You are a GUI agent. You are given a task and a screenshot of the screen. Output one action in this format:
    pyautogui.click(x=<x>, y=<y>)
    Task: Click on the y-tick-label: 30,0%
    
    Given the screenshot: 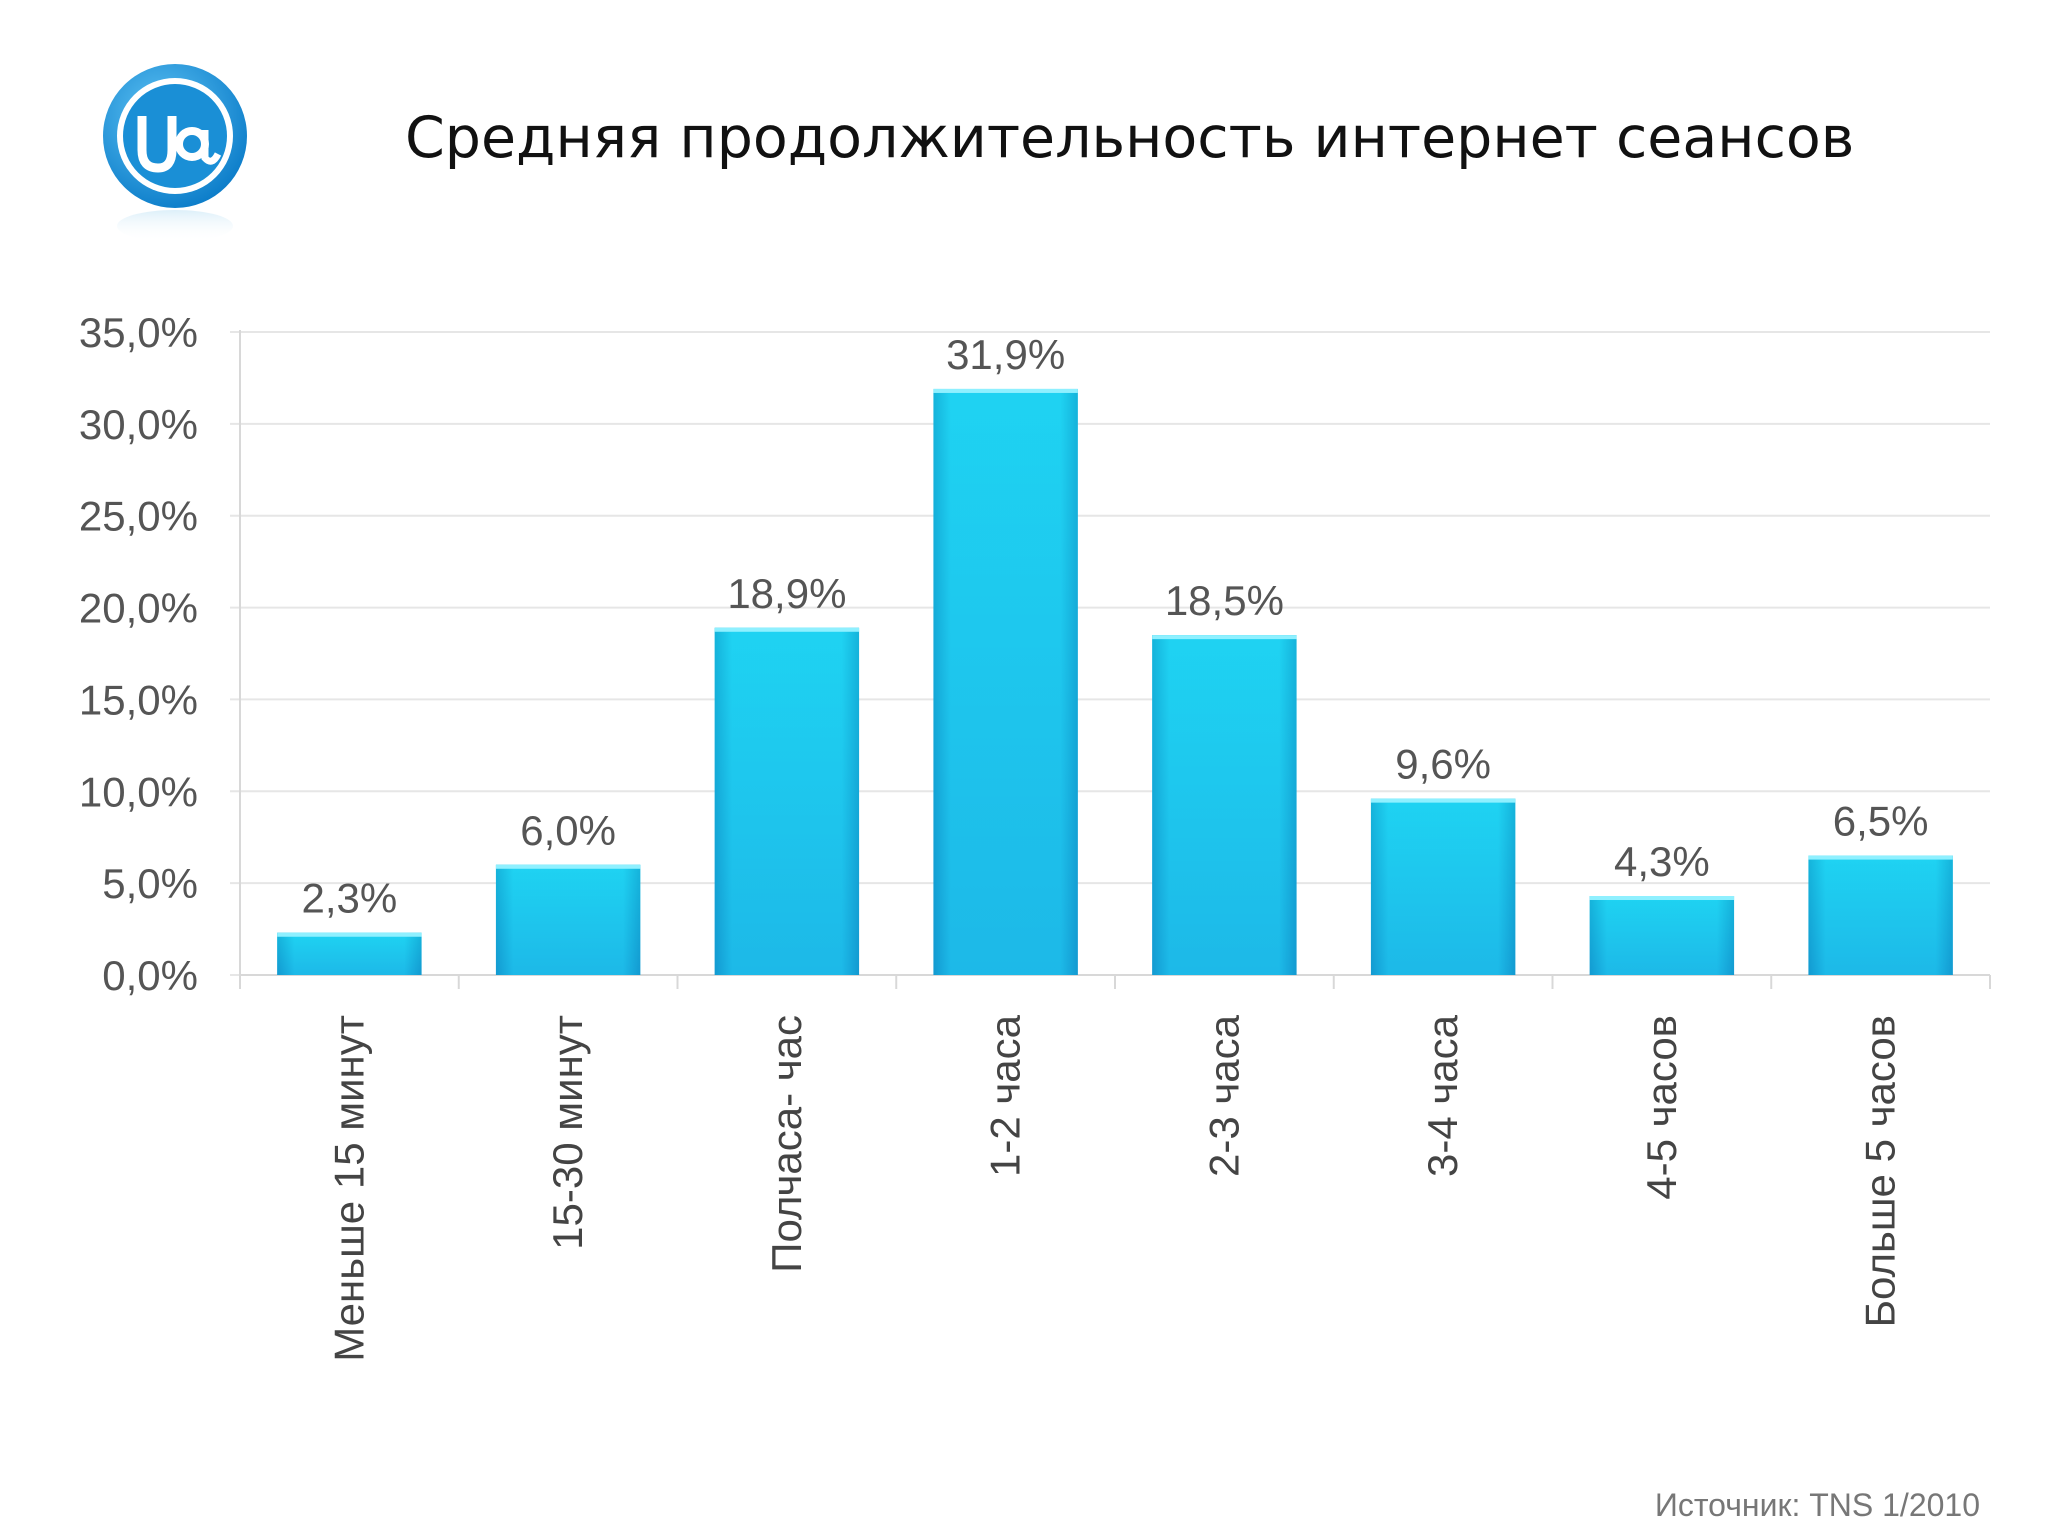 What is the action you would take?
    pyautogui.click(x=138, y=424)
    